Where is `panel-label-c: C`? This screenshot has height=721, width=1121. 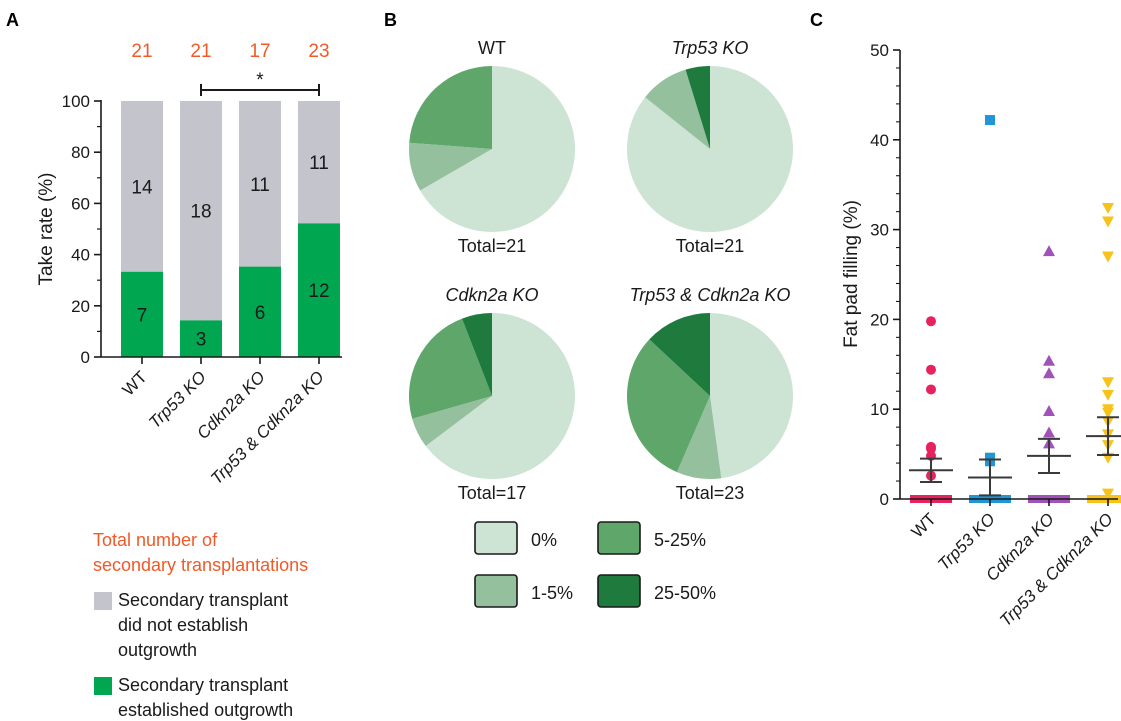 panel-label-c: C is located at coordinates (816, 20).